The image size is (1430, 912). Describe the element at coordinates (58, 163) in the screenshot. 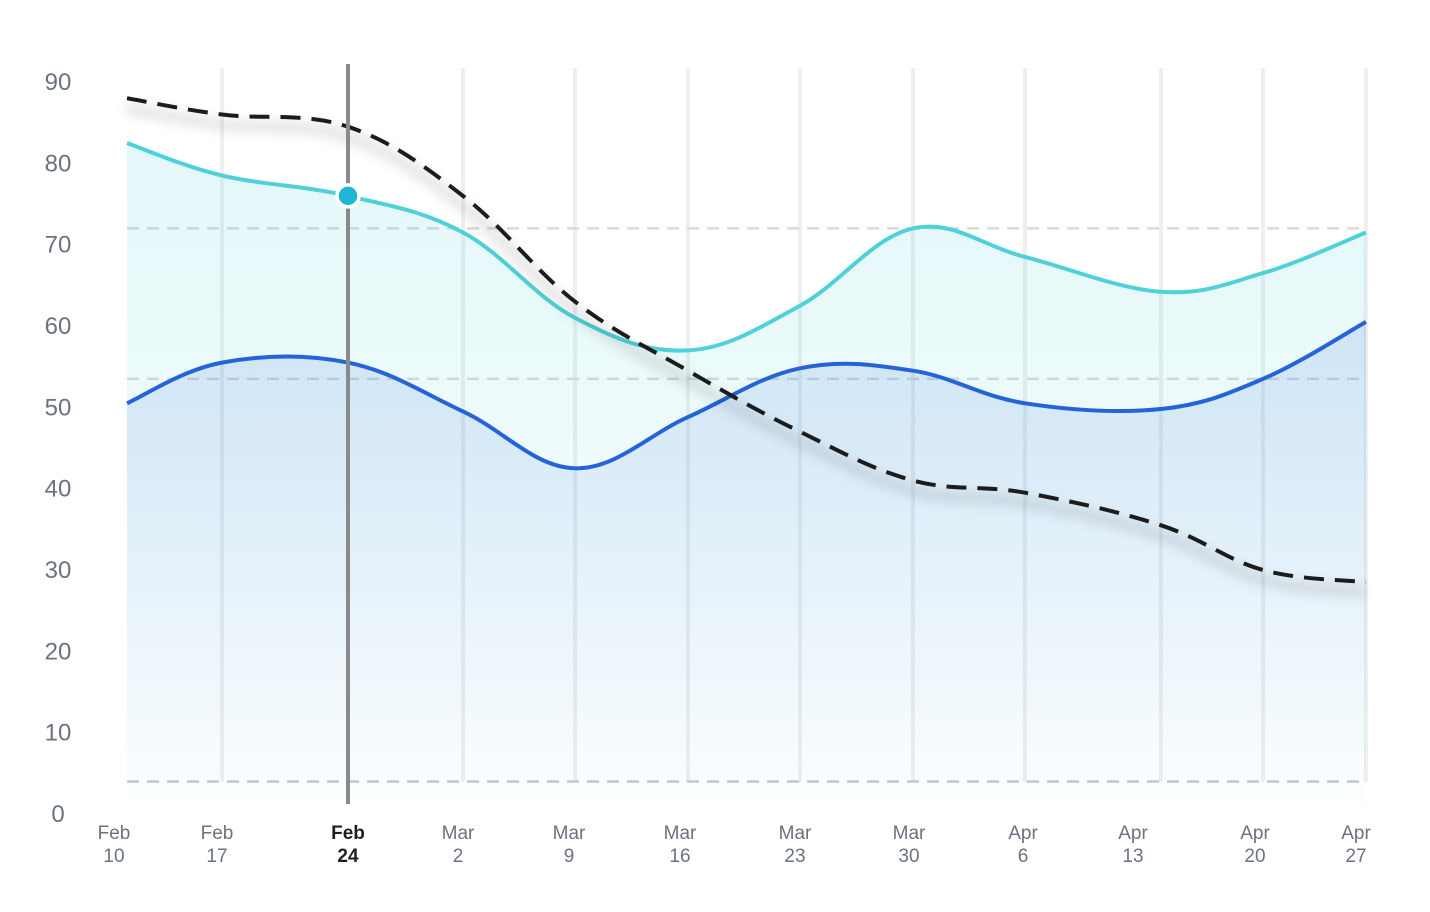

I see `y-tick-label: 80` at that location.